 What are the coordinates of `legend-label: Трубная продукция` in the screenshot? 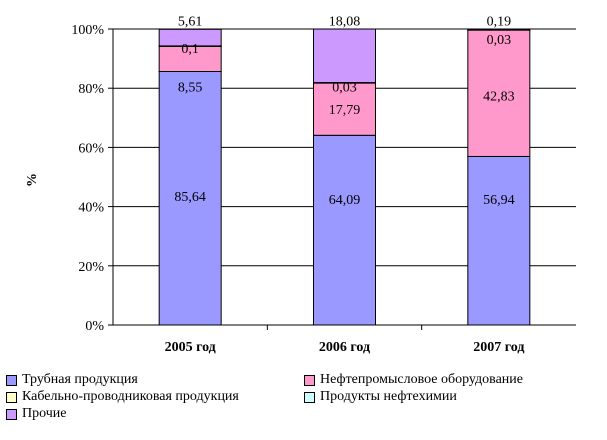 It's located at (80, 379).